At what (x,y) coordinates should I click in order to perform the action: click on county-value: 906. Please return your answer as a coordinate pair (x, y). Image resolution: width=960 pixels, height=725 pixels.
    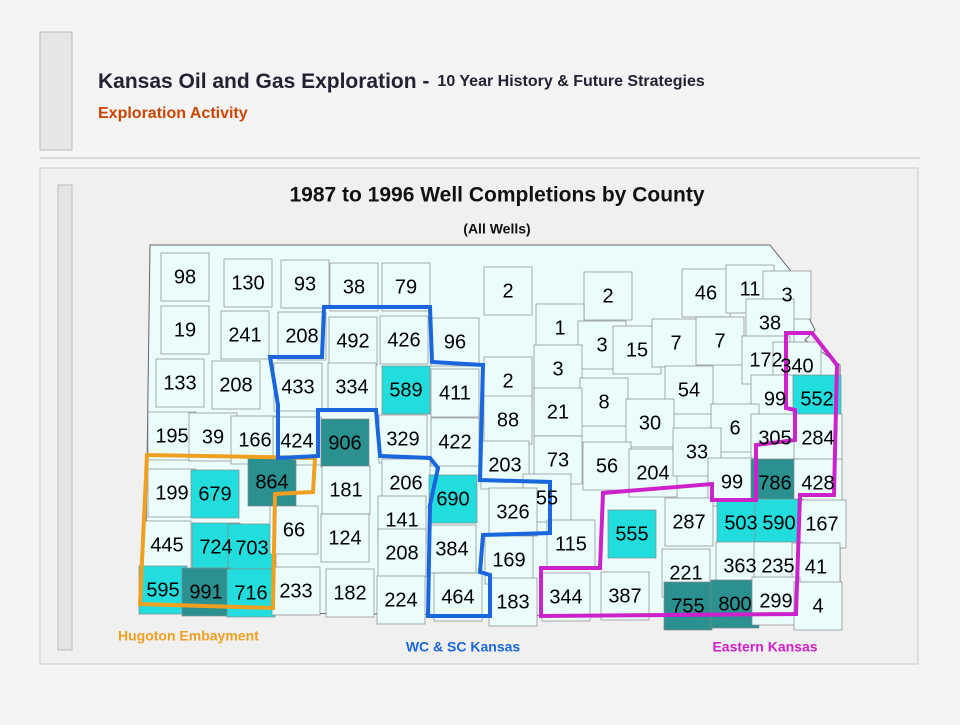
    Looking at the image, I should click on (344, 443).